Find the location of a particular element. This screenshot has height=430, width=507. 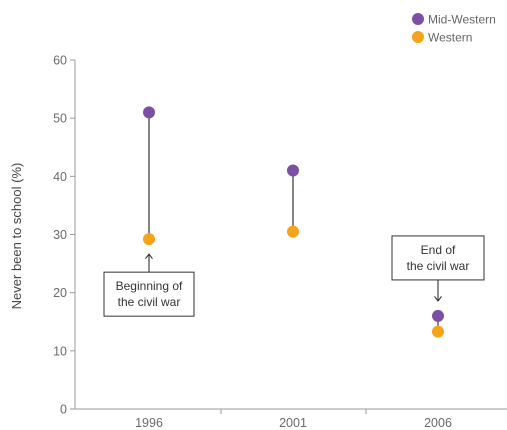

y-tick-label: 20 is located at coordinates (60, 293).